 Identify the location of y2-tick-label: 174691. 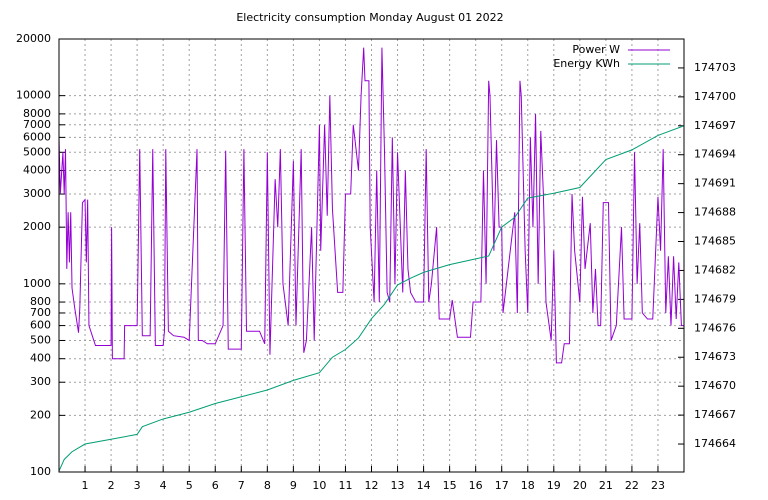
(715, 183).